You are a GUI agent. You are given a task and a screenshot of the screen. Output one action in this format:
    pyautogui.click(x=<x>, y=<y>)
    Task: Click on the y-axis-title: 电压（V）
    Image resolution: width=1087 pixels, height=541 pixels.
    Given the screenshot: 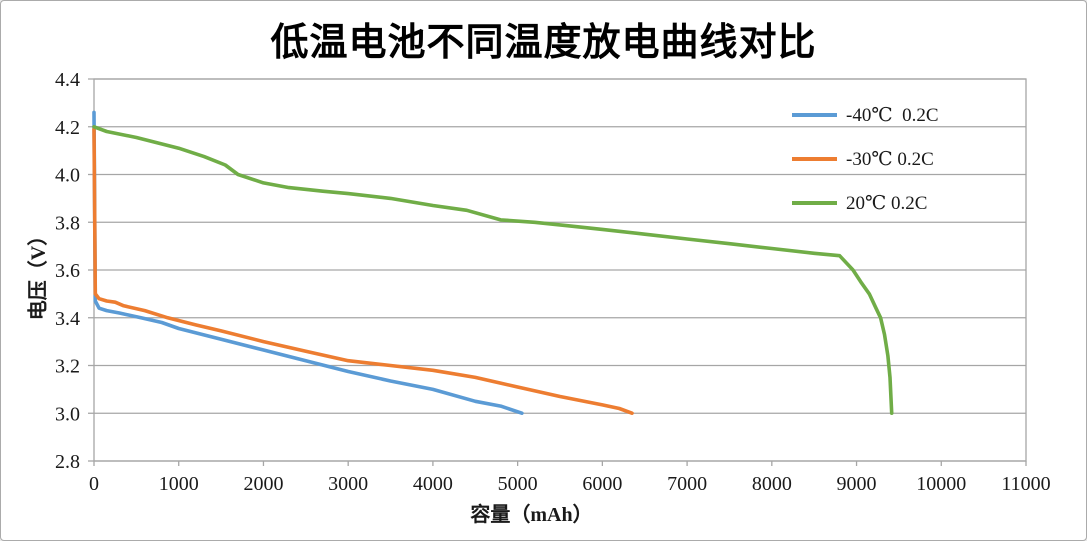 What is the action you would take?
    pyautogui.click(x=38, y=273)
    